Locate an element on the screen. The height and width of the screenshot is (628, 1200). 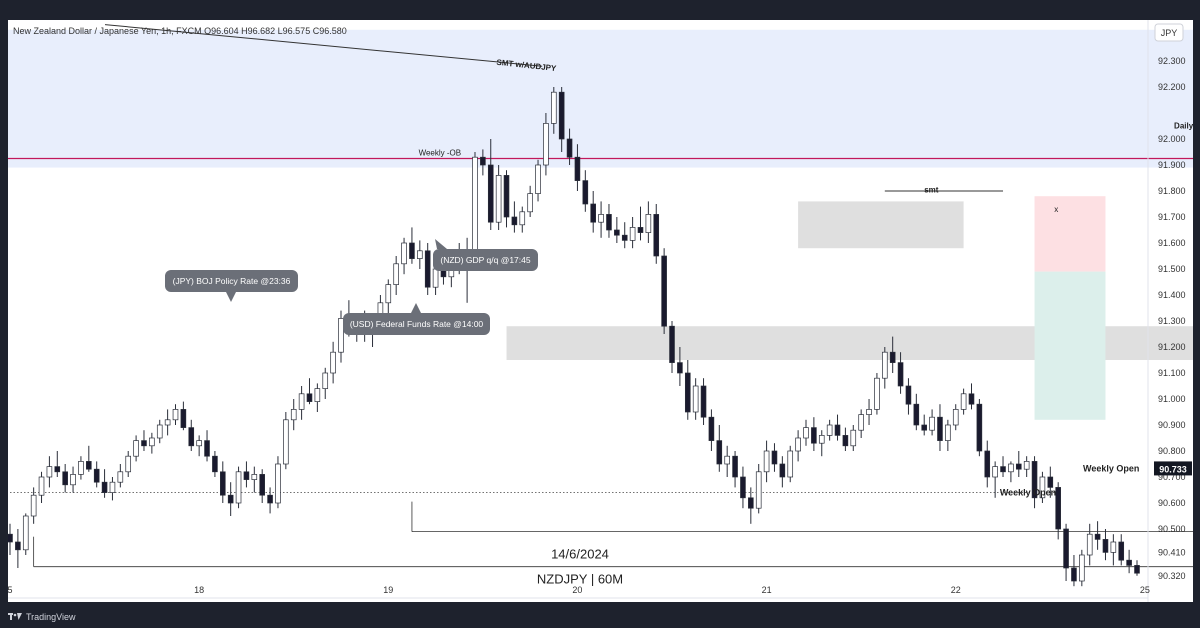
date-tick-label: 20 is located at coordinates (577, 590).